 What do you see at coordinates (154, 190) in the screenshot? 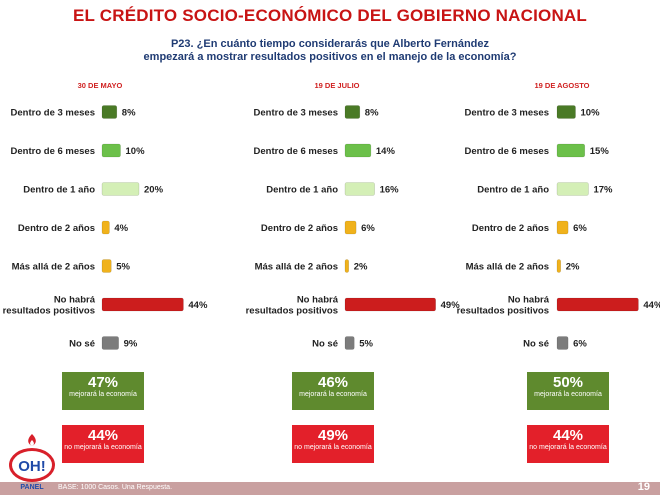
I see `data-label: 20%` at bounding box center [154, 190].